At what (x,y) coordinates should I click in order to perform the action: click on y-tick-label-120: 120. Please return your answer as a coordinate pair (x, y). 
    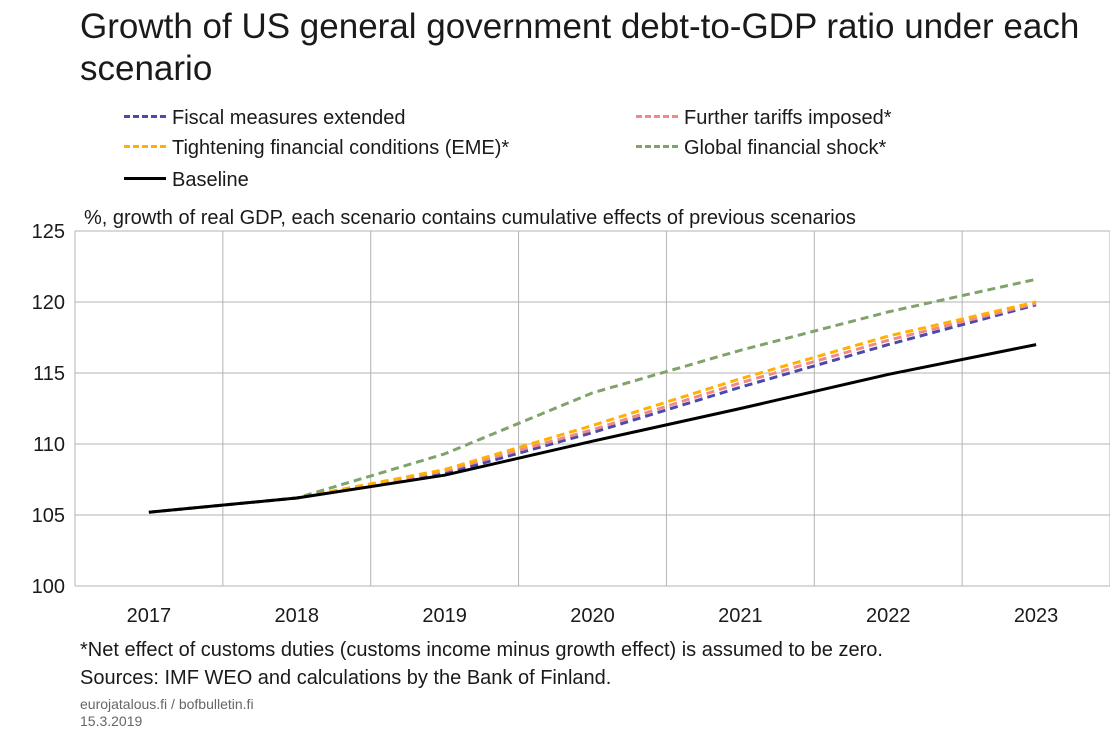
    Looking at the image, I should click on (48, 303).